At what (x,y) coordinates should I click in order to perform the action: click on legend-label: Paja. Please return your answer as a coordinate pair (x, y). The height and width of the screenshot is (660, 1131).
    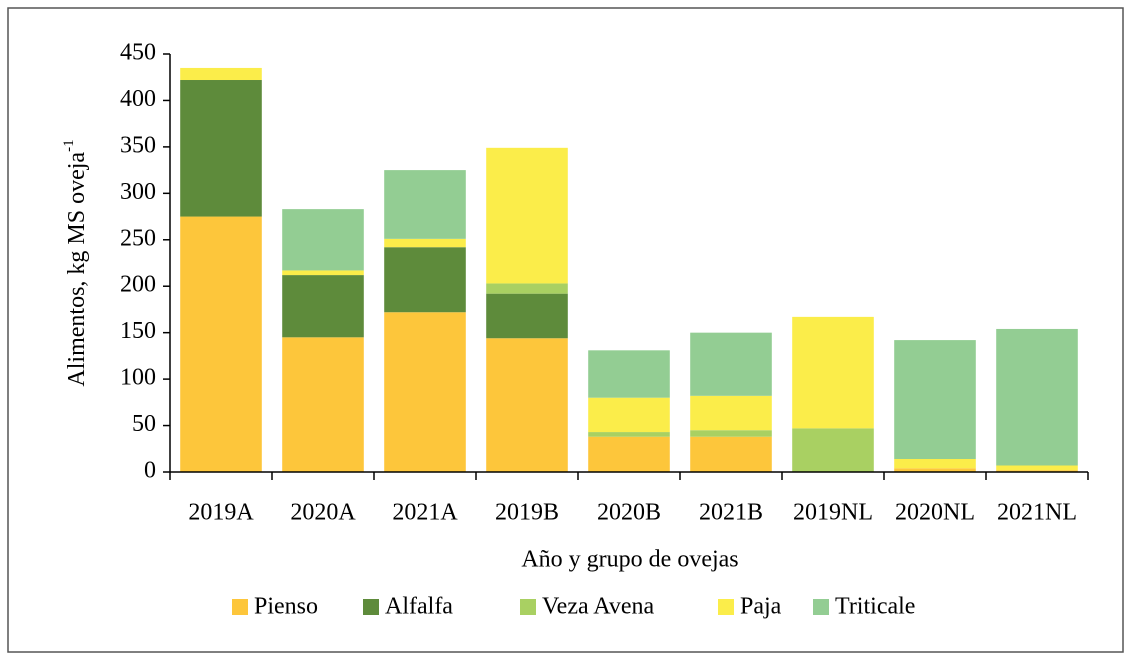
    Looking at the image, I should click on (761, 607).